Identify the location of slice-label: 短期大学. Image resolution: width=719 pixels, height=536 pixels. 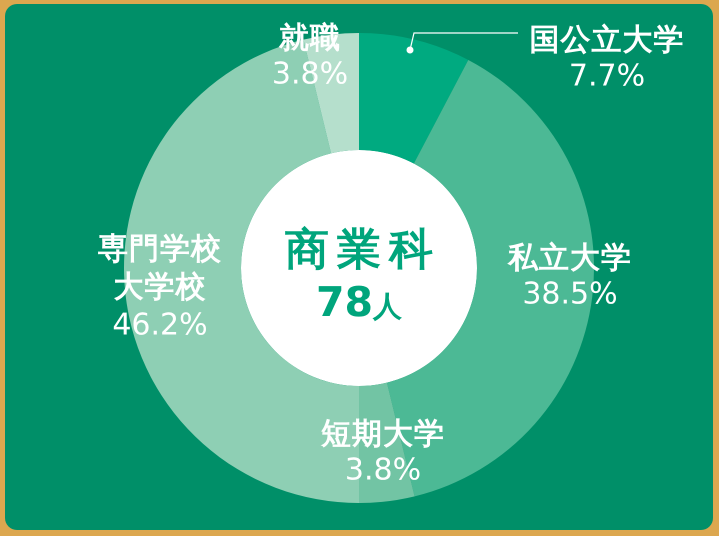
(382, 434).